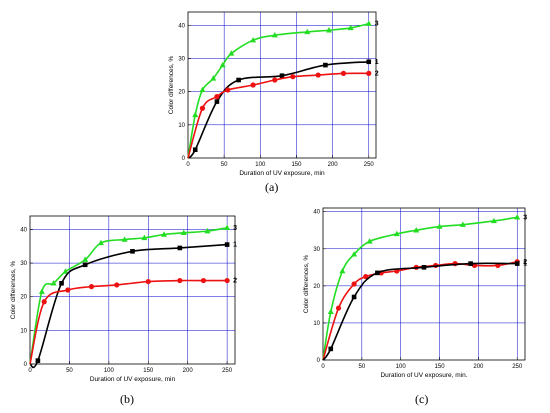 The height and width of the screenshot is (413, 550). What do you see at coordinates (423, 375) in the screenshot?
I see `x-axis-title: Duration of UV exposure, min.` at bounding box center [423, 375].